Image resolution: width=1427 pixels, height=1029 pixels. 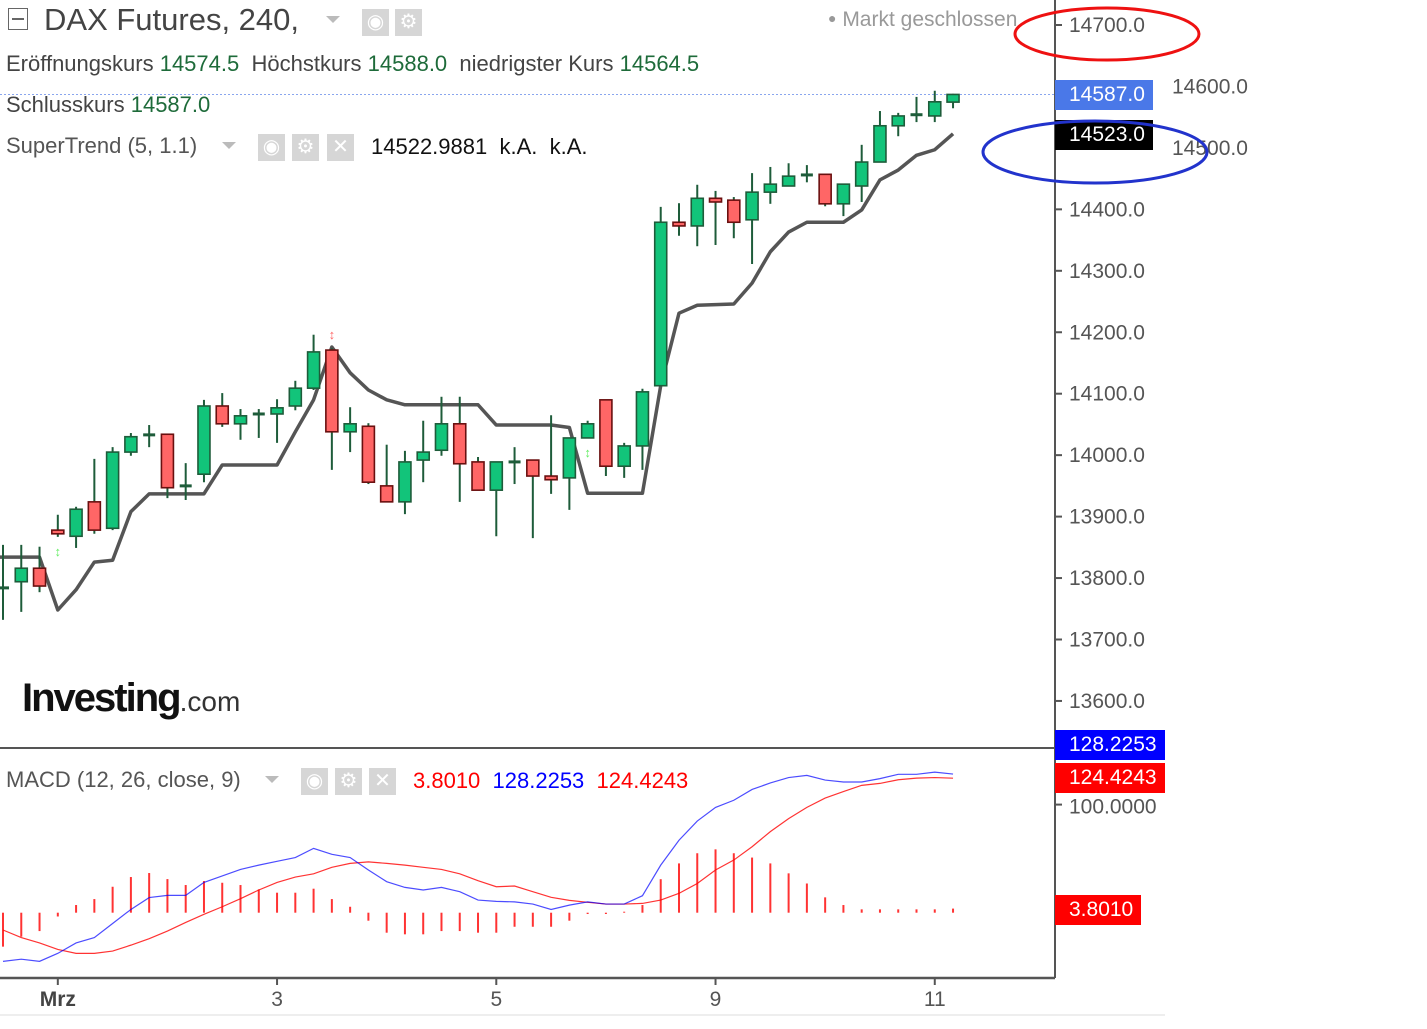 What do you see at coordinates (1110, 778) in the screenshot?
I see `macd-signal-tag: 124.4243` at bounding box center [1110, 778].